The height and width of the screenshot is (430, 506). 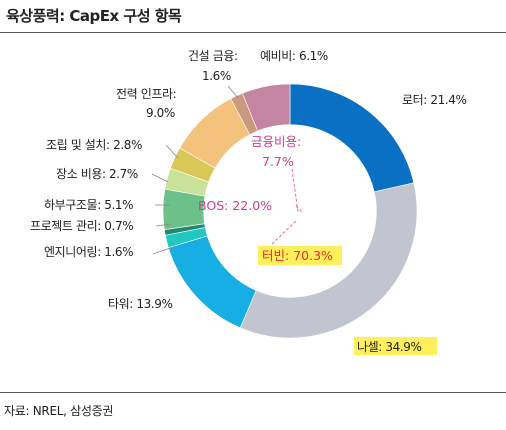 What do you see at coordinates (88, 205) in the screenshot?
I see `slice-label-foundation: 하부구조물: 5.1%` at bounding box center [88, 205].